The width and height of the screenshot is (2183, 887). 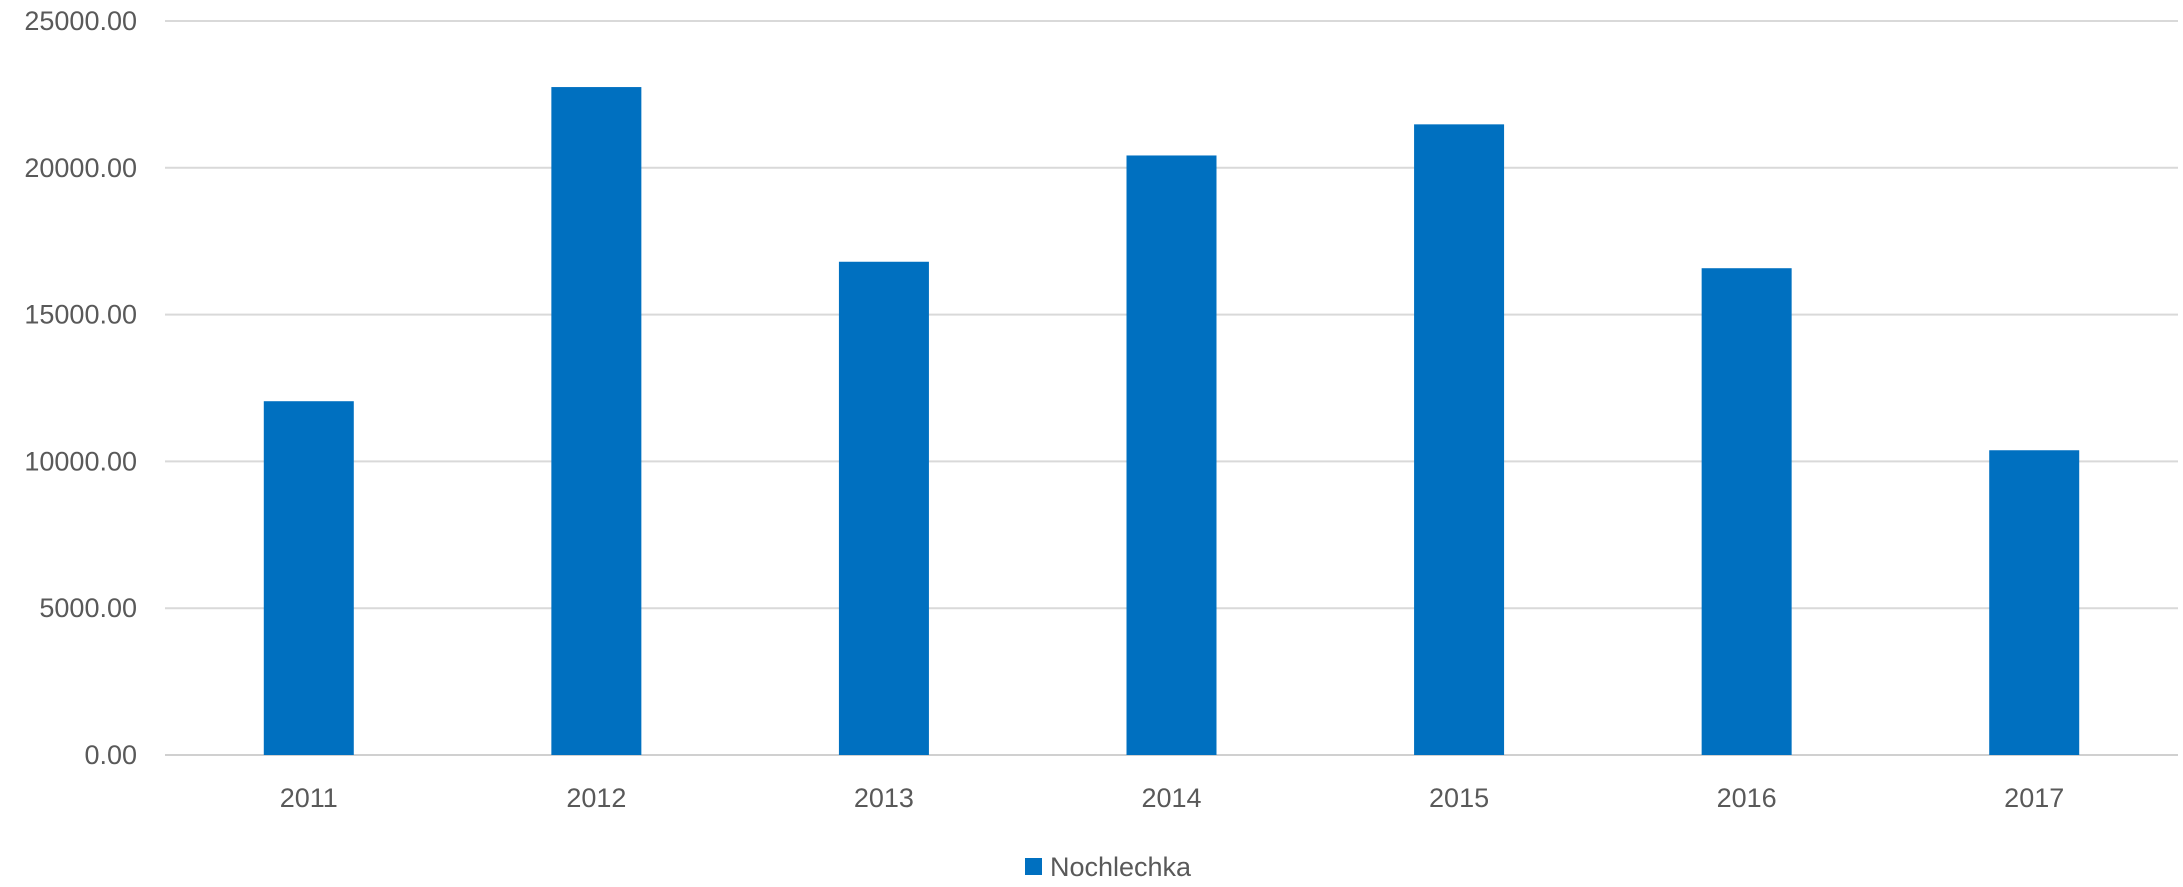 I want to click on x-tick-label-2017: 2017, so click(x=2034, y=798).